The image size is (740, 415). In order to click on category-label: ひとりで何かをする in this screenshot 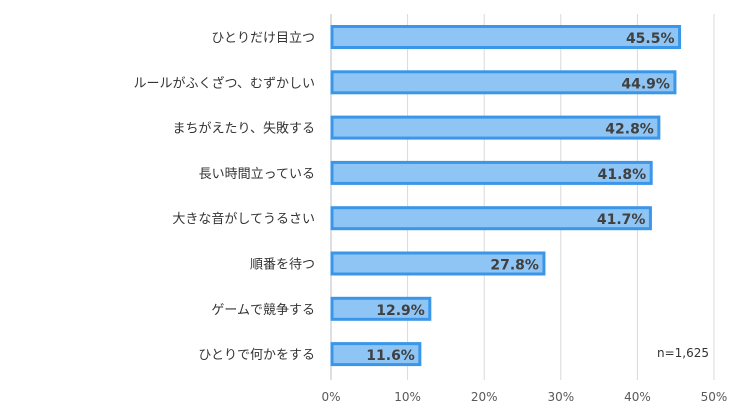, I will do `click(256, 355)`.